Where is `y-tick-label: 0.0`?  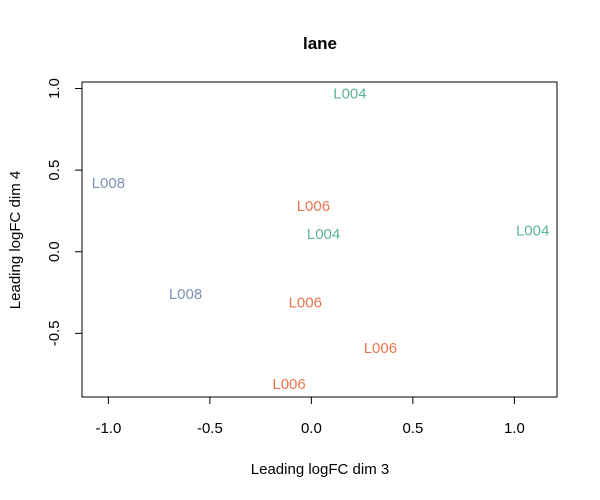
y-tick-label: 0.0 is located at coordinates (54, 251).